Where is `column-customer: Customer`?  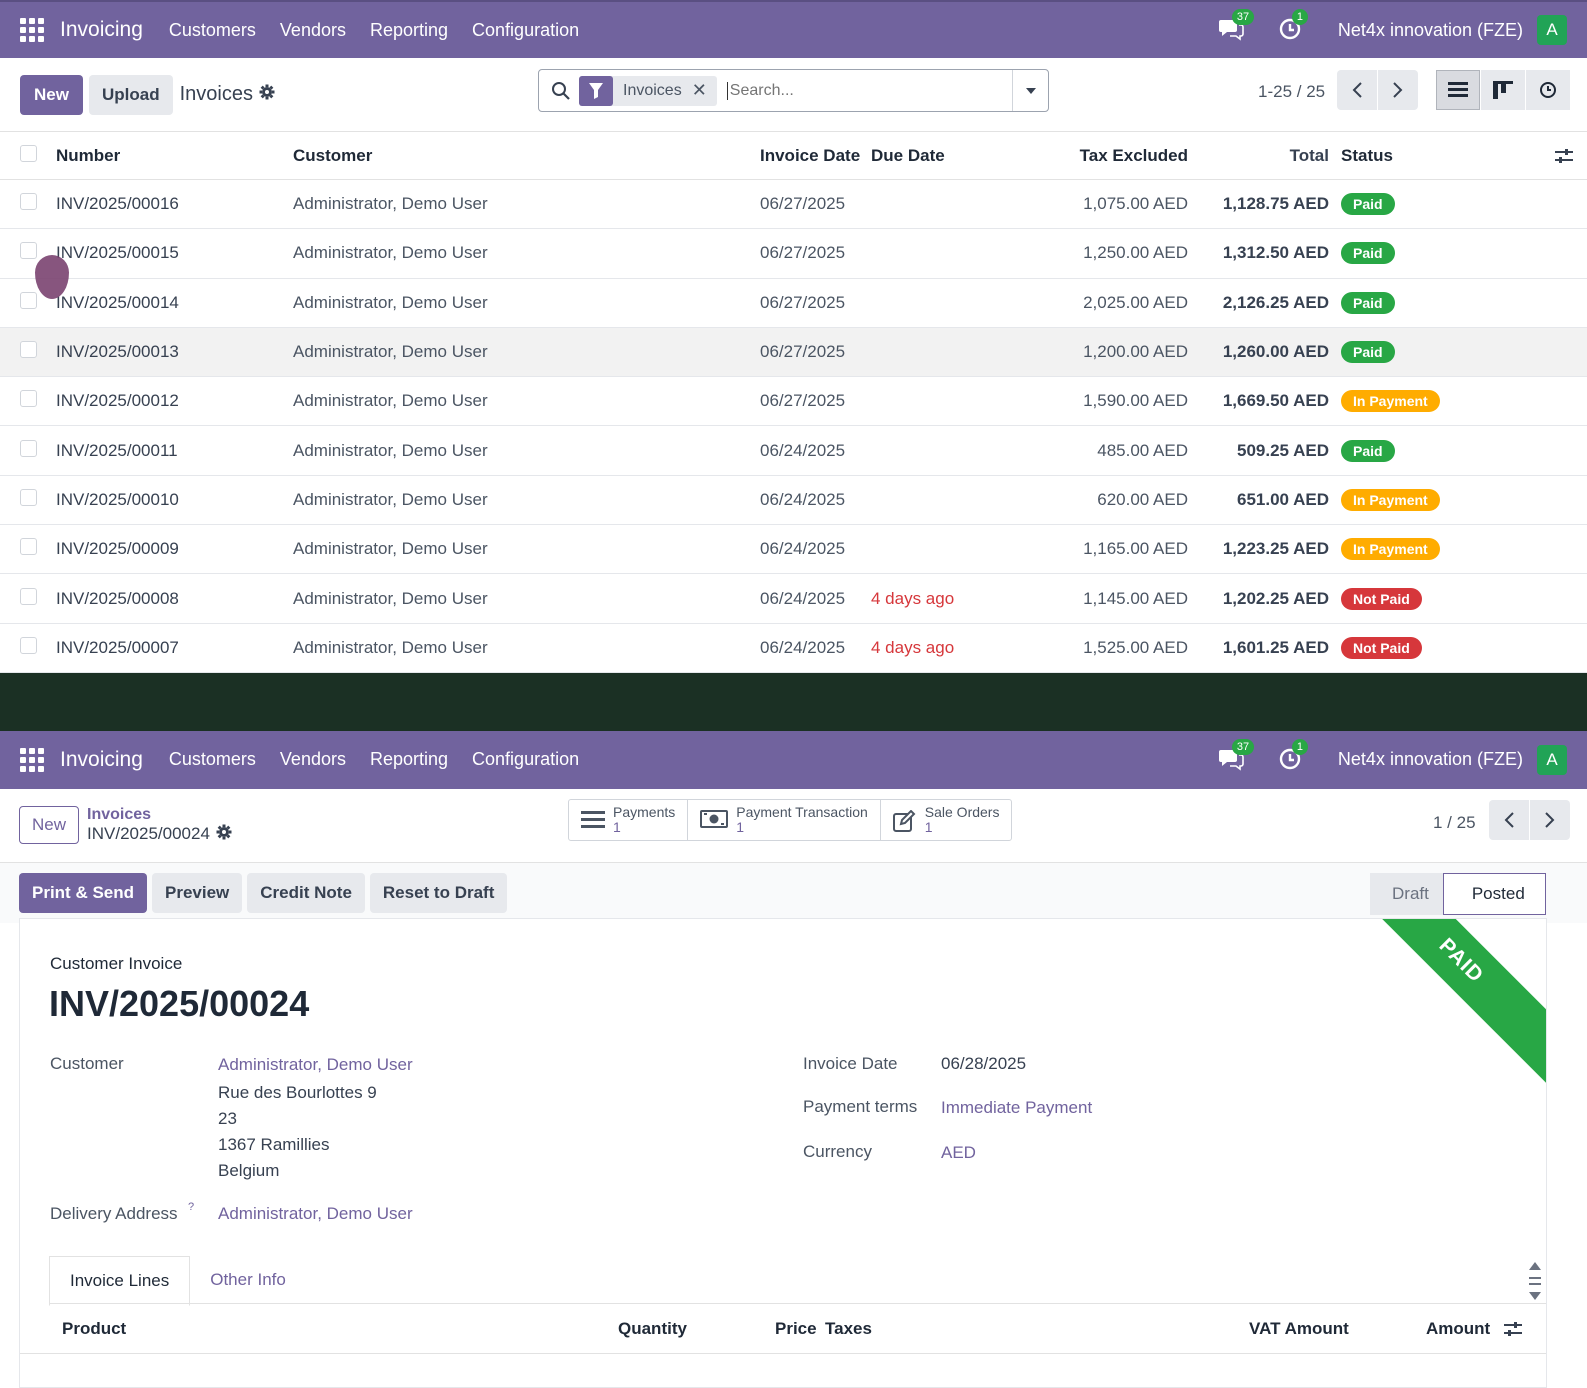
column-customer: Customer is located at coordinates (333, 155).